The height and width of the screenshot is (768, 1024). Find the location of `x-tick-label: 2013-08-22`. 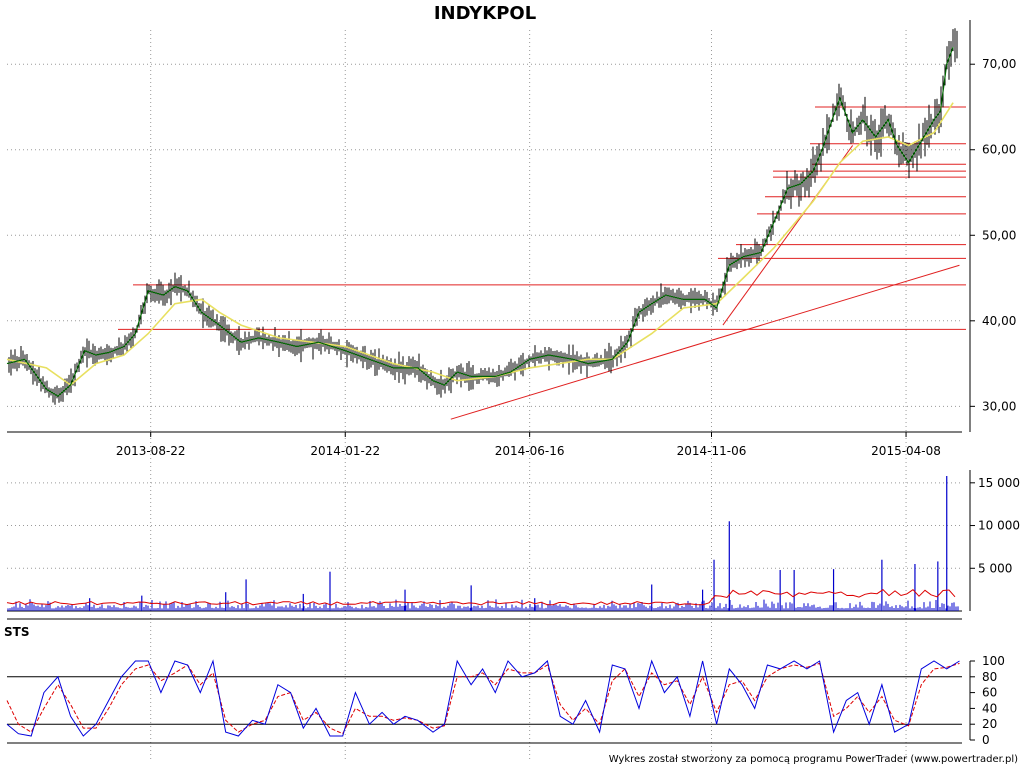

x-tick-label: 2013-08-22 is located at coordinates (151, 451).